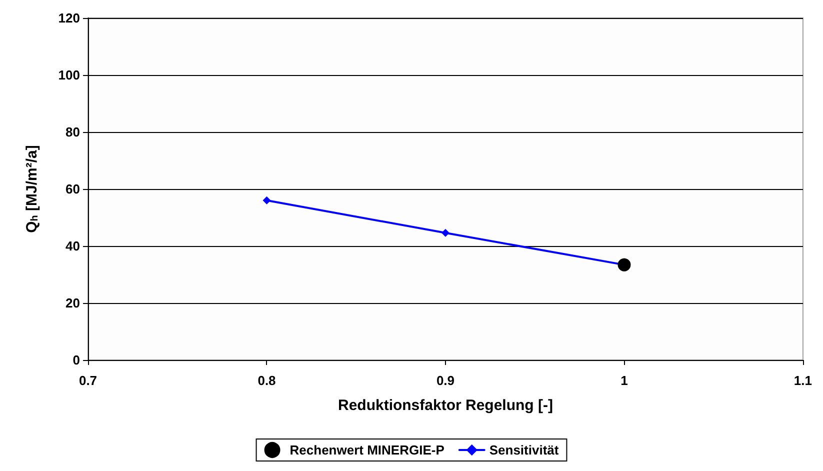 The width and height of the screenshot is (823, 471). What do you see at coordinates (524, 450) in the screenshot?
I see `legend-label: Sensitivität` at bounding box center [524, 450].